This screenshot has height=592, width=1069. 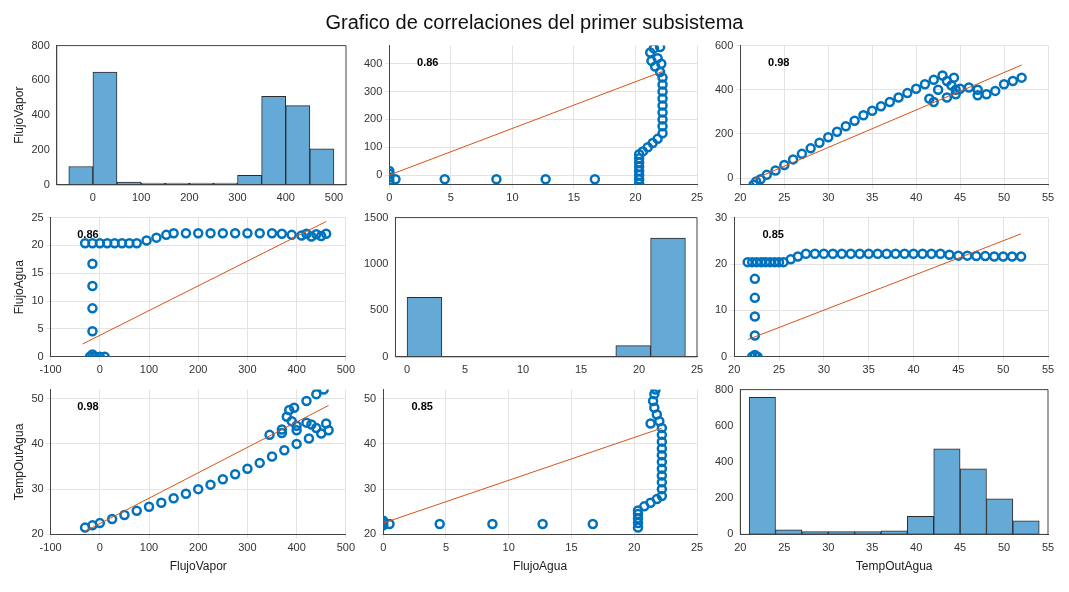 What do you see at coordinates (1004, 197) in the screenshot?
I see `x-tick-label: 50` at bounding box center [1004, 197].